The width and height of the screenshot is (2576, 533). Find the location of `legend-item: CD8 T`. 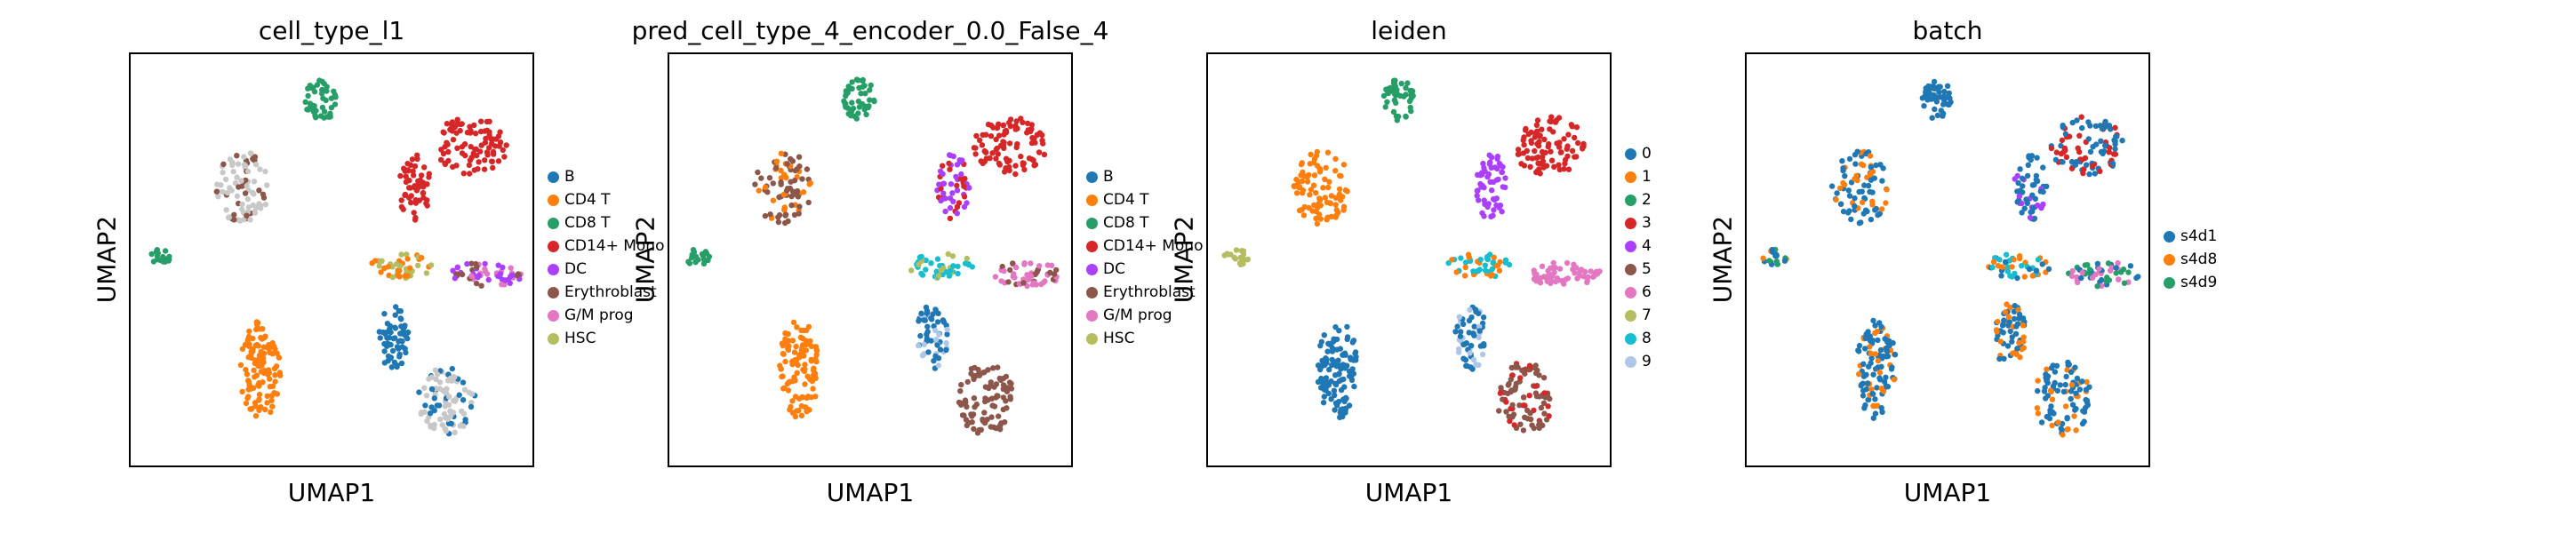

legend-item: CD8 T is located at coordinates (1144, 223).